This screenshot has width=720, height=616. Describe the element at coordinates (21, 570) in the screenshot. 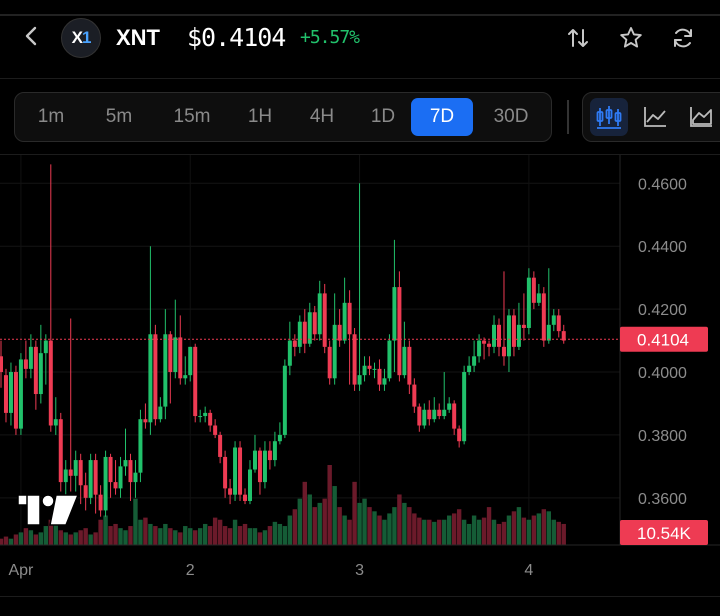

I see `x-tick-label: Apr` at that location.